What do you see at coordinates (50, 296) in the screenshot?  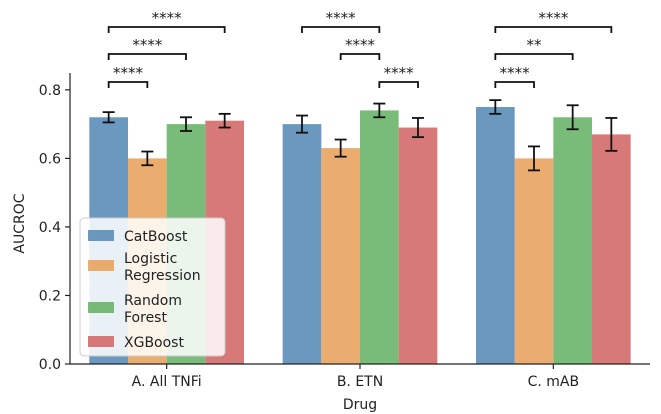 I see `y-tick-label: 0.2` at bounding box center [50, 296].